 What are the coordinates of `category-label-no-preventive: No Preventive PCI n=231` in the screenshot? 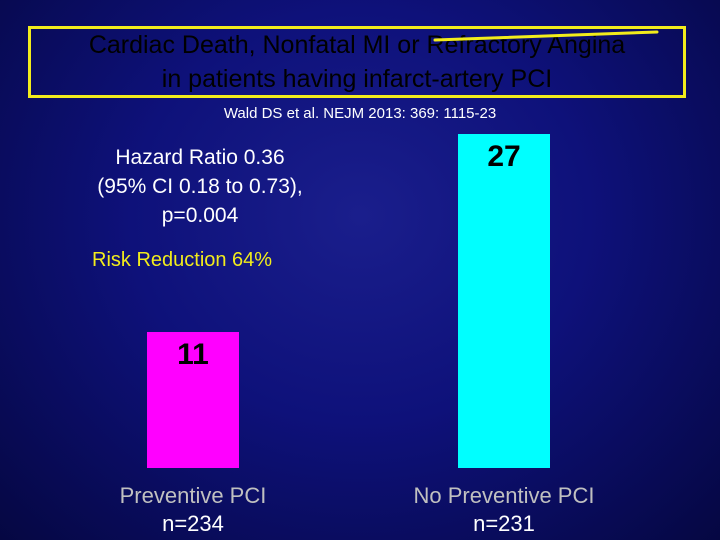 It's located at (504, 510).